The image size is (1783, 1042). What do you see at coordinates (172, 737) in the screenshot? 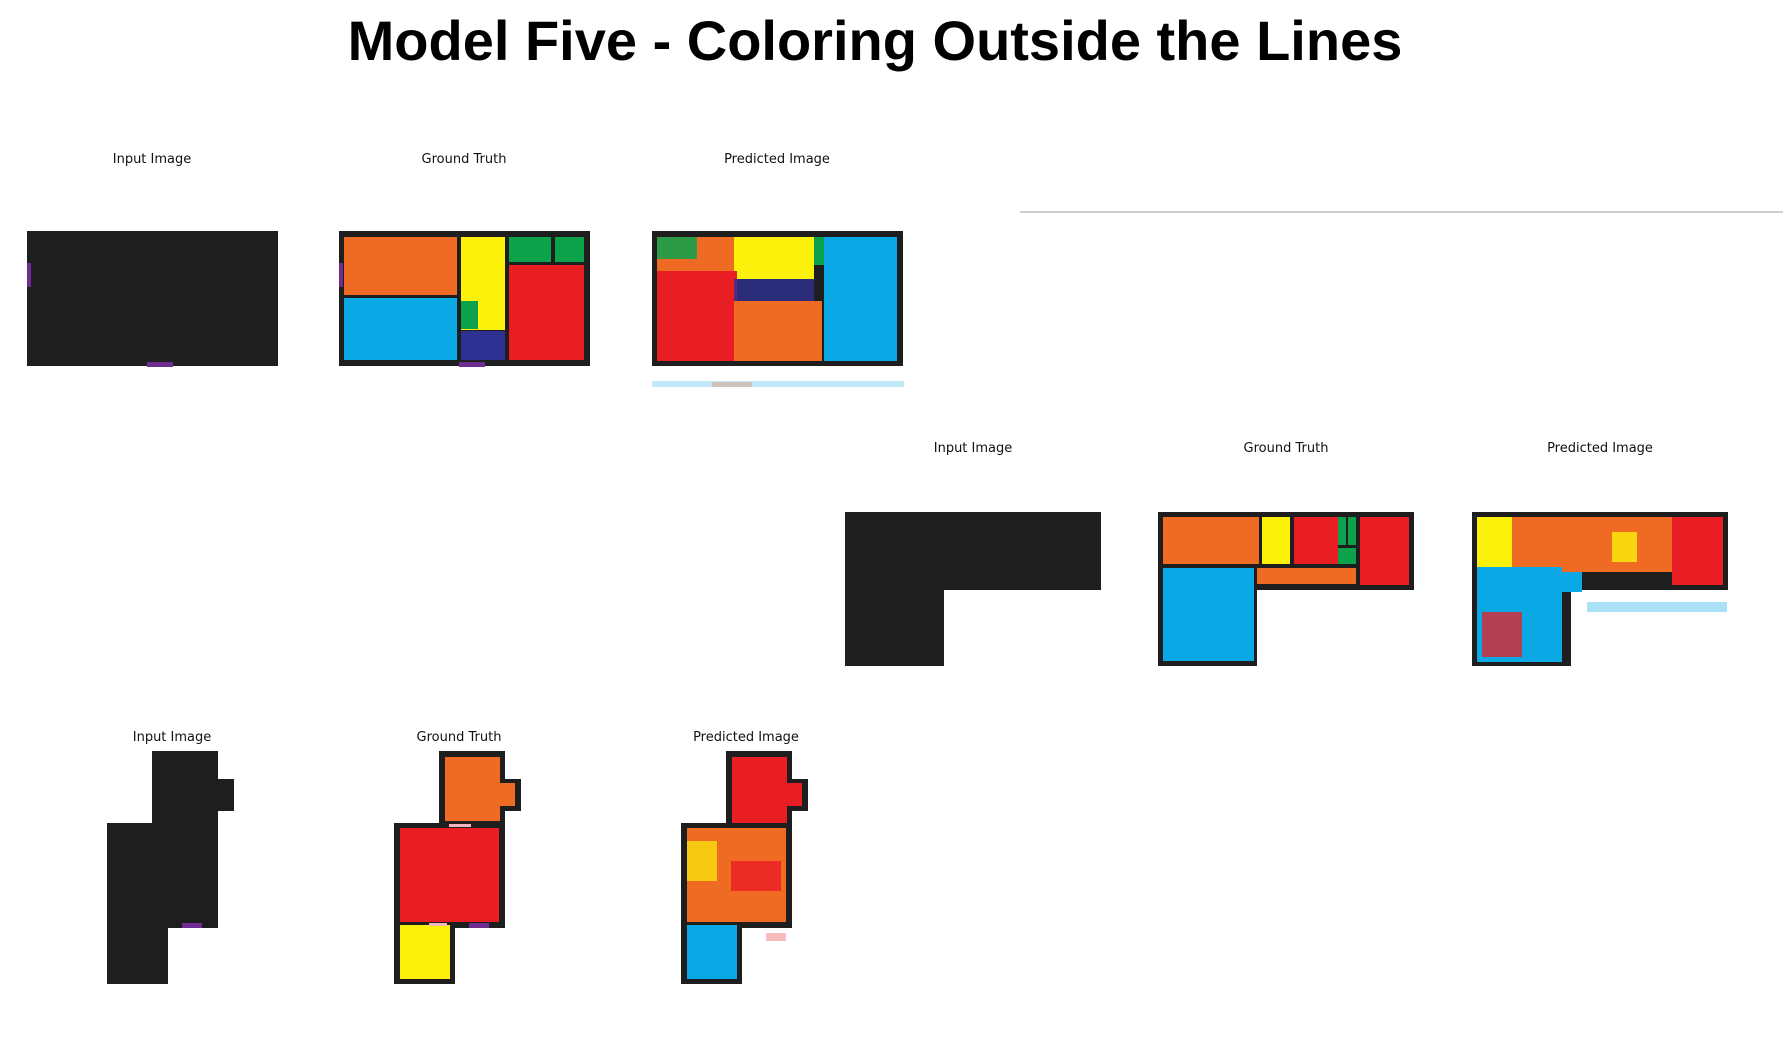
I see `row-3-input-label: Input Image` at bounding box center [172, 737].